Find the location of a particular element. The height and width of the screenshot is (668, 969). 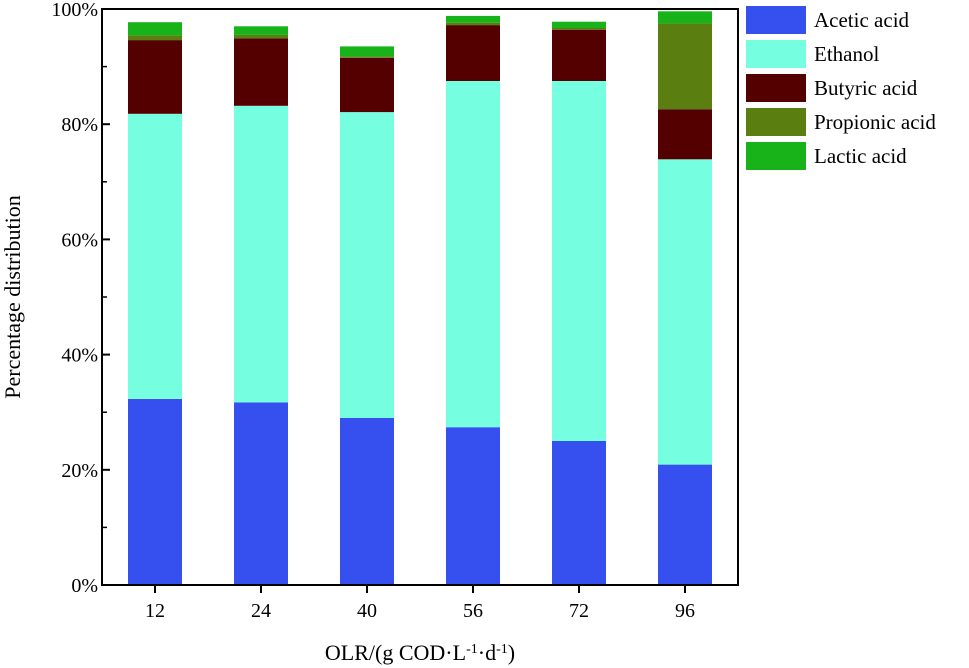

y-tick-label: 60% is located at coordinates (79, 240).